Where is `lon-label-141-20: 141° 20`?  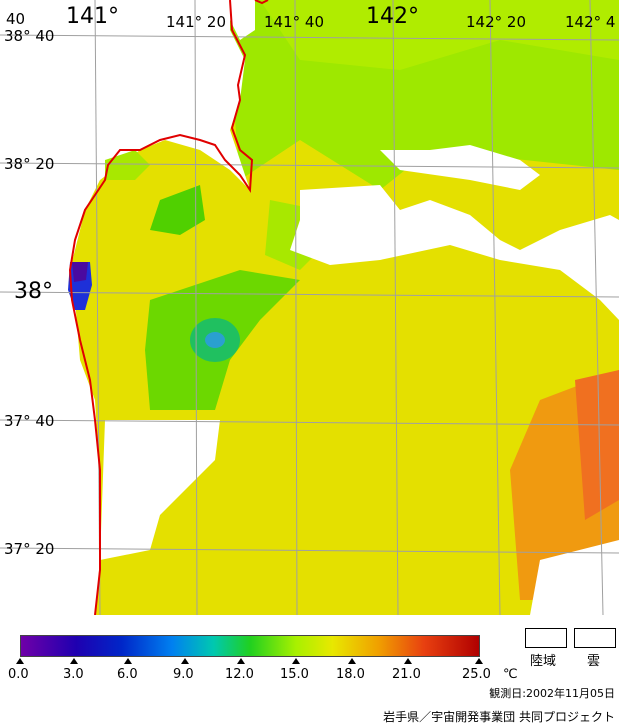 lon-label-141-20: 141° 20 is located at coordinates (196, 22).